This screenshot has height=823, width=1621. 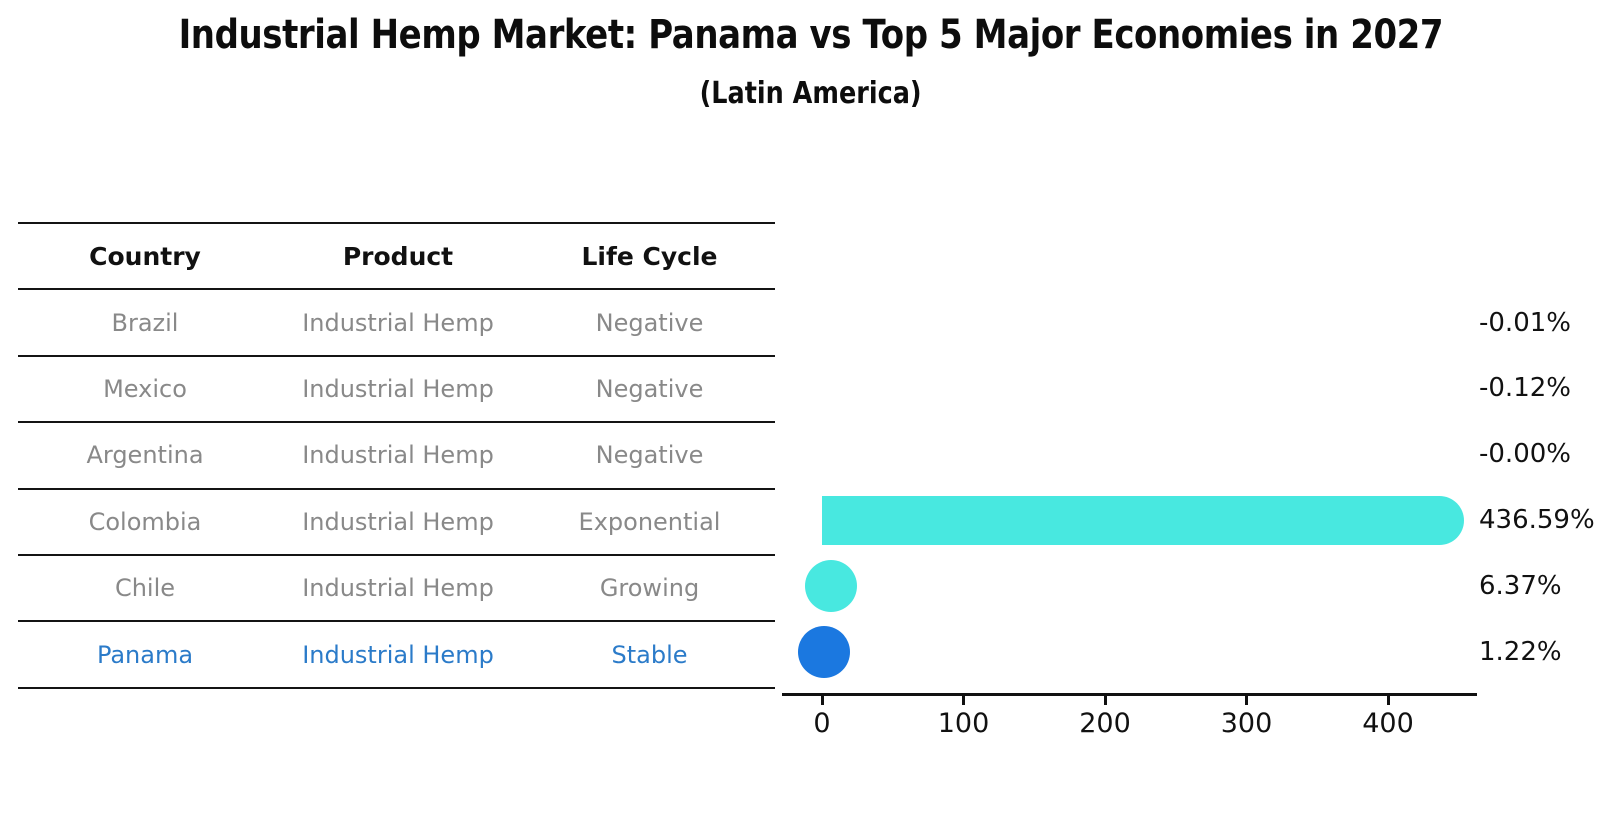 I want to click on chart-subtitle-text: (Latin America), so click(x=810, y=93).